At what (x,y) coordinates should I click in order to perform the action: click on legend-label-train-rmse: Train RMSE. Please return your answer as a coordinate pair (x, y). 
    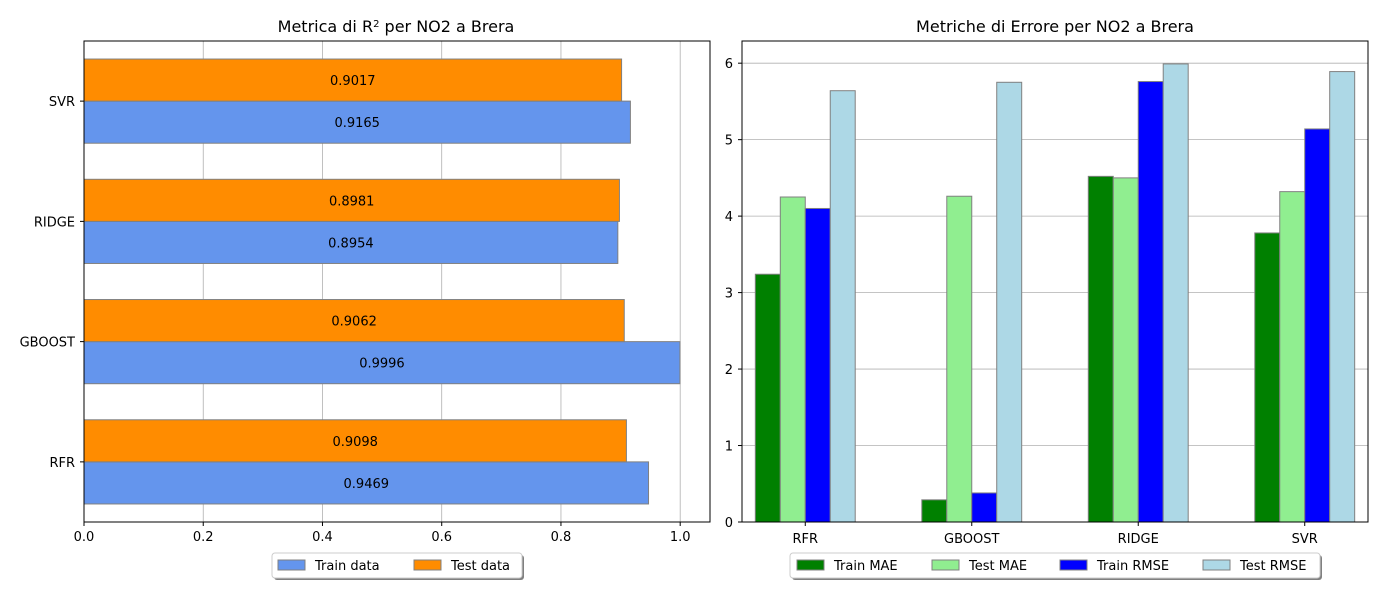
    Looking at the image, I should click on (1132, 566).